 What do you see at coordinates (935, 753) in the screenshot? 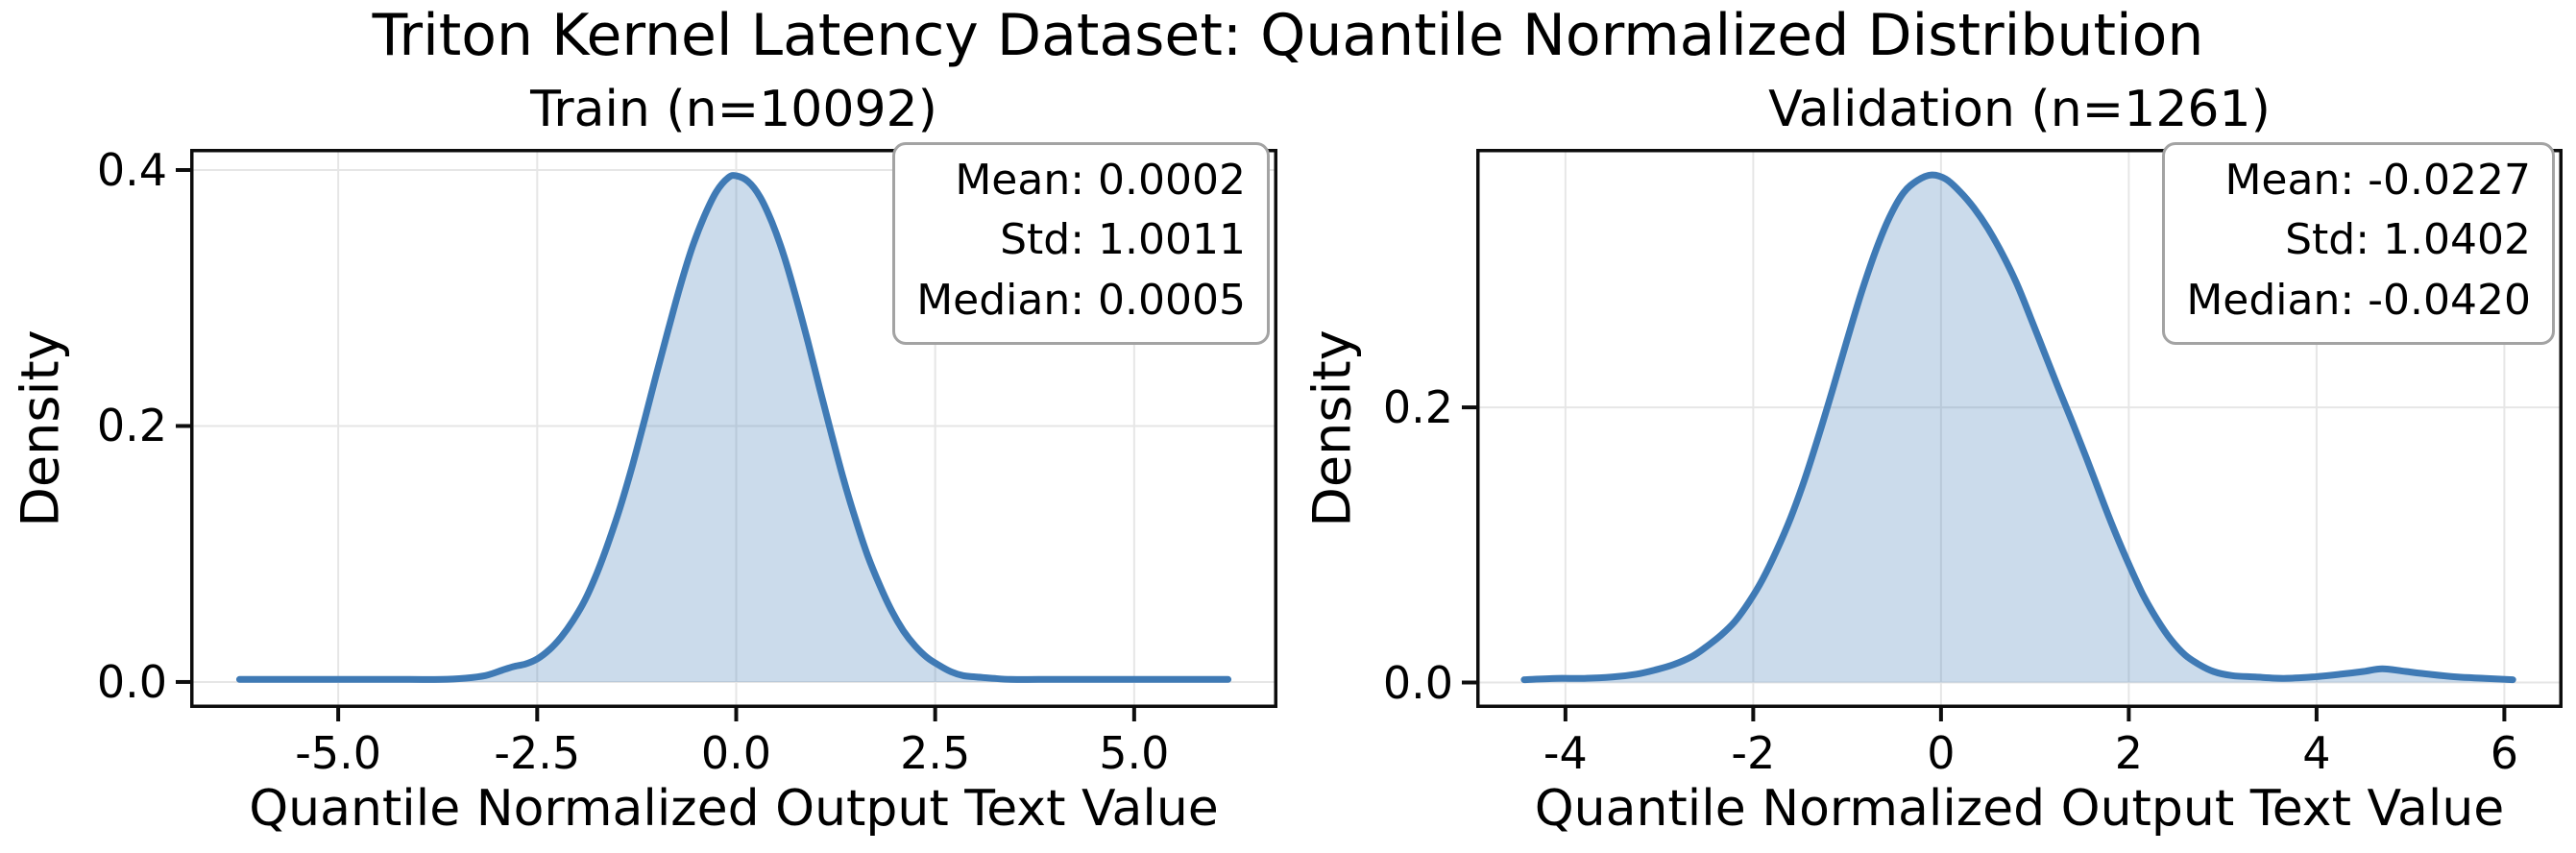
I see `x-tick-label: 2.5` at bounding box center [935, 753].